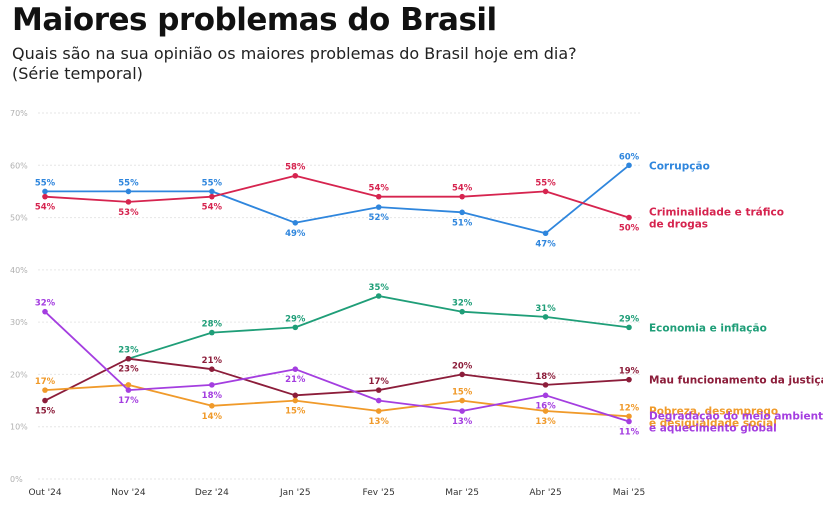 This screenshot has width=823, height=529. Describe the element at coordinates (128, 351) in the screenshot. I see `data-label-economia-e-inflacao: 23%` at that location.